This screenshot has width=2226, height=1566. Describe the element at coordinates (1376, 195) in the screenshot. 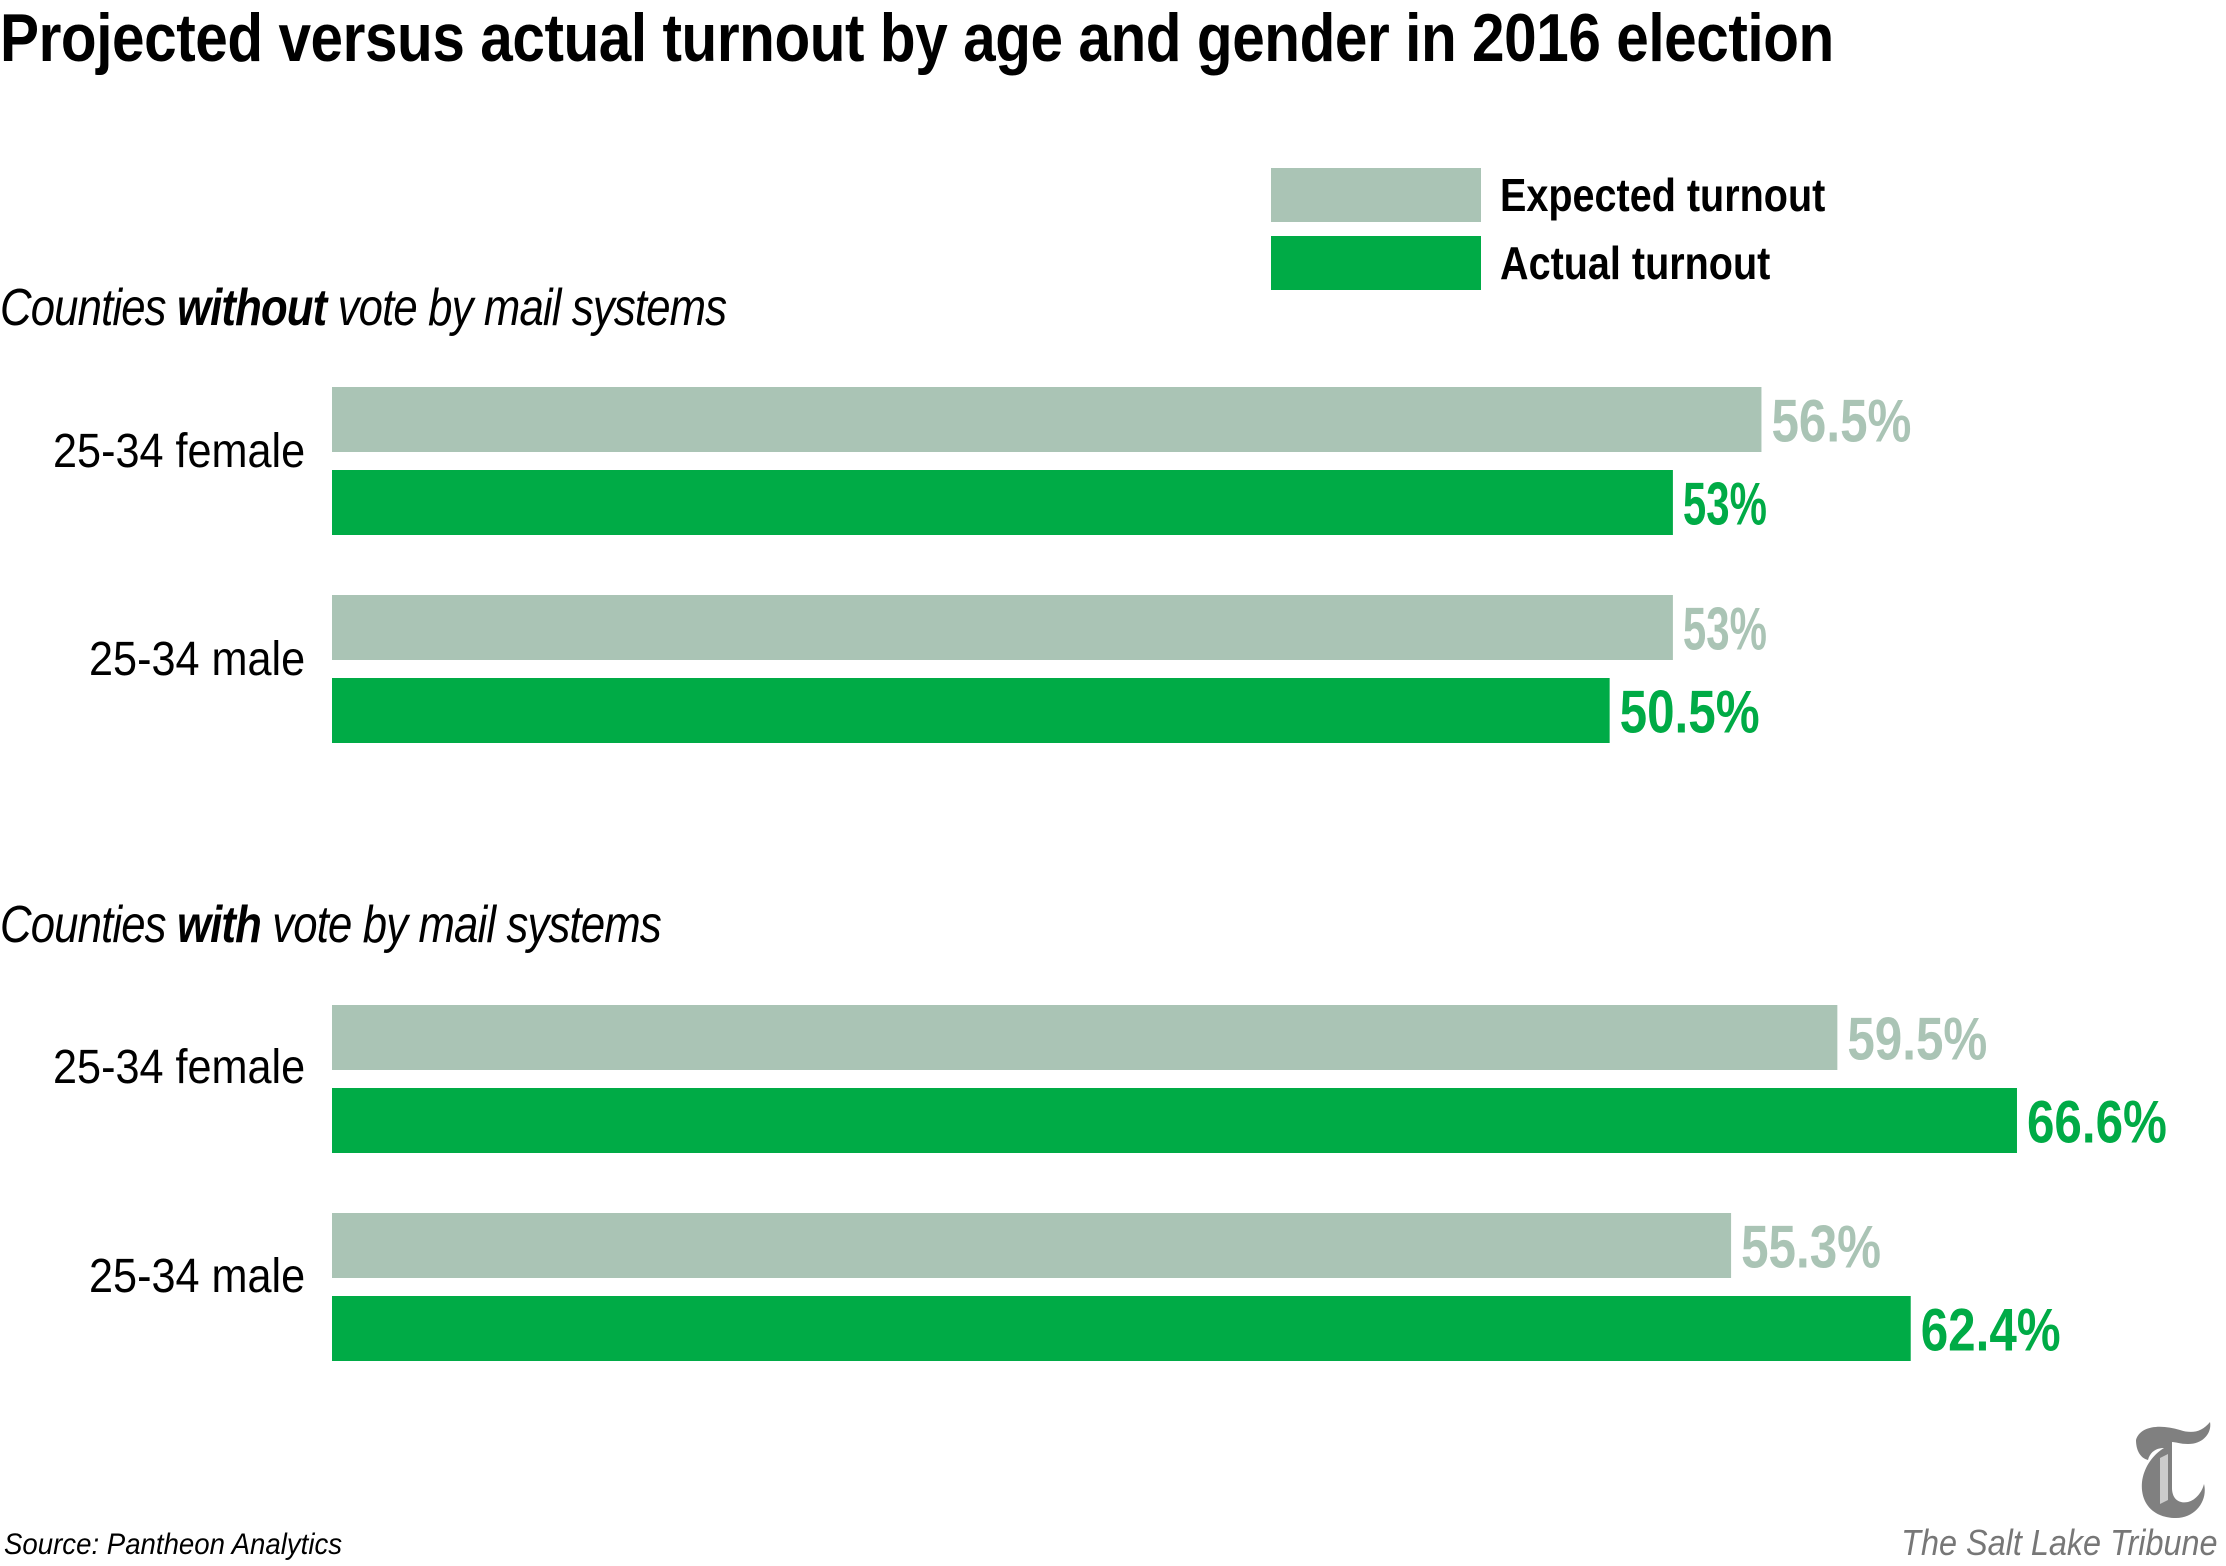

I see `legend-swatch-expected` at that location.